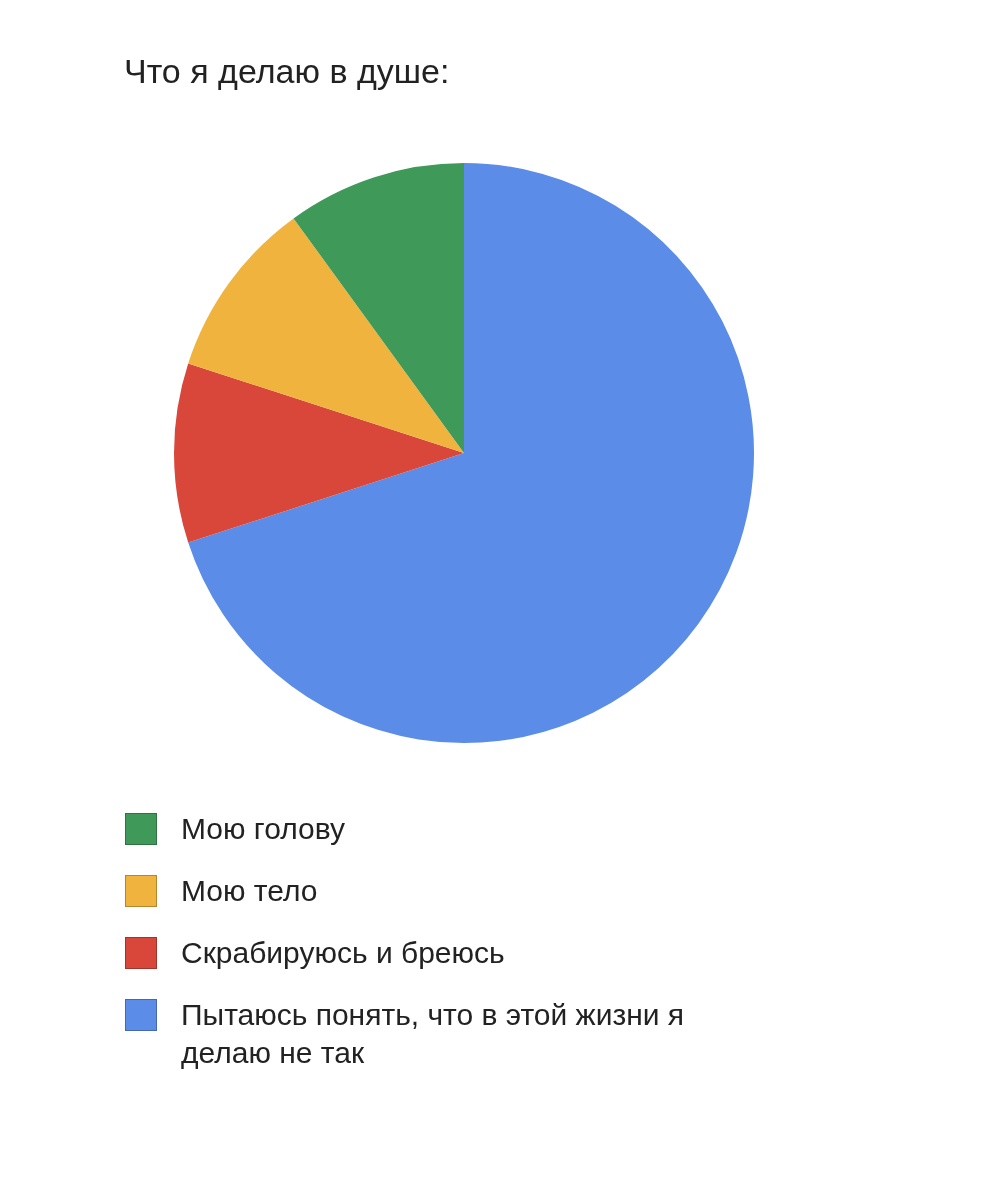  What do you see at coordinates (343, 953) in the screenshot?
I see `legend-label: Скрабируюсь и бреюсь` at bounding box center [343, 953].